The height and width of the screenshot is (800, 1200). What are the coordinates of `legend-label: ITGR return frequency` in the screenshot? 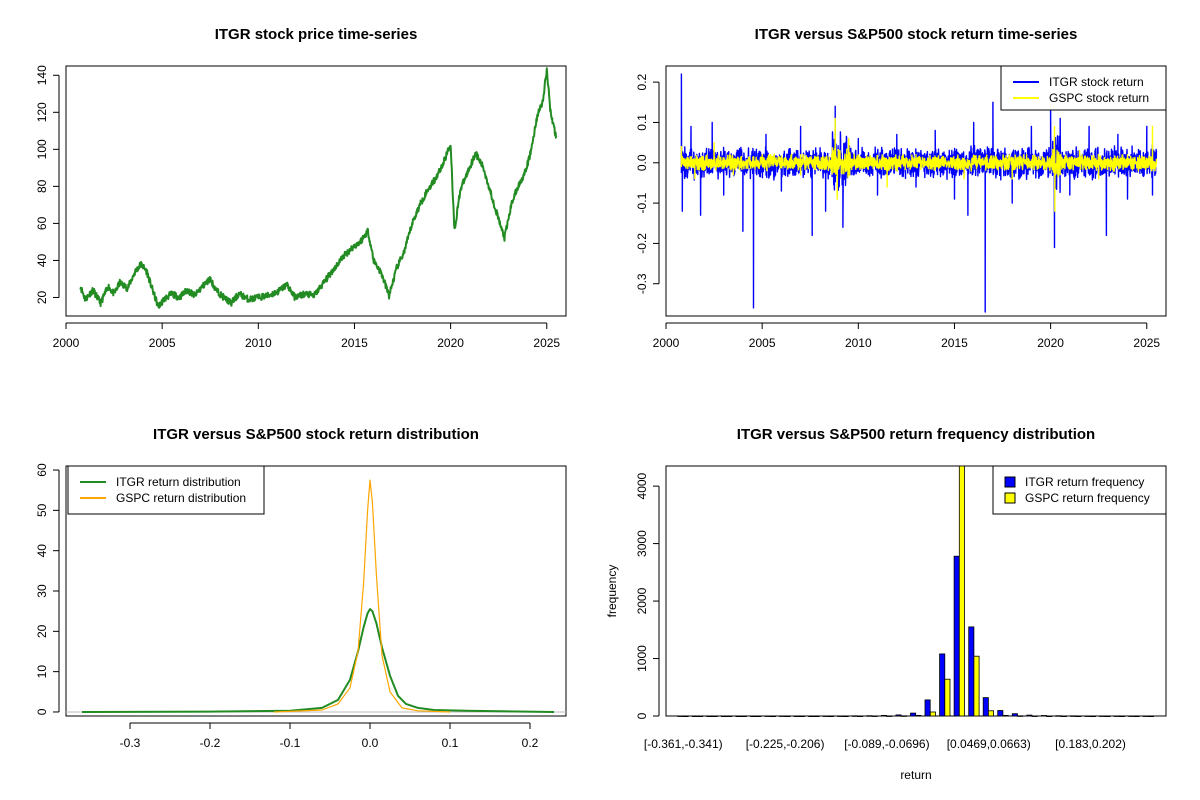 It's located at (1084, 482).